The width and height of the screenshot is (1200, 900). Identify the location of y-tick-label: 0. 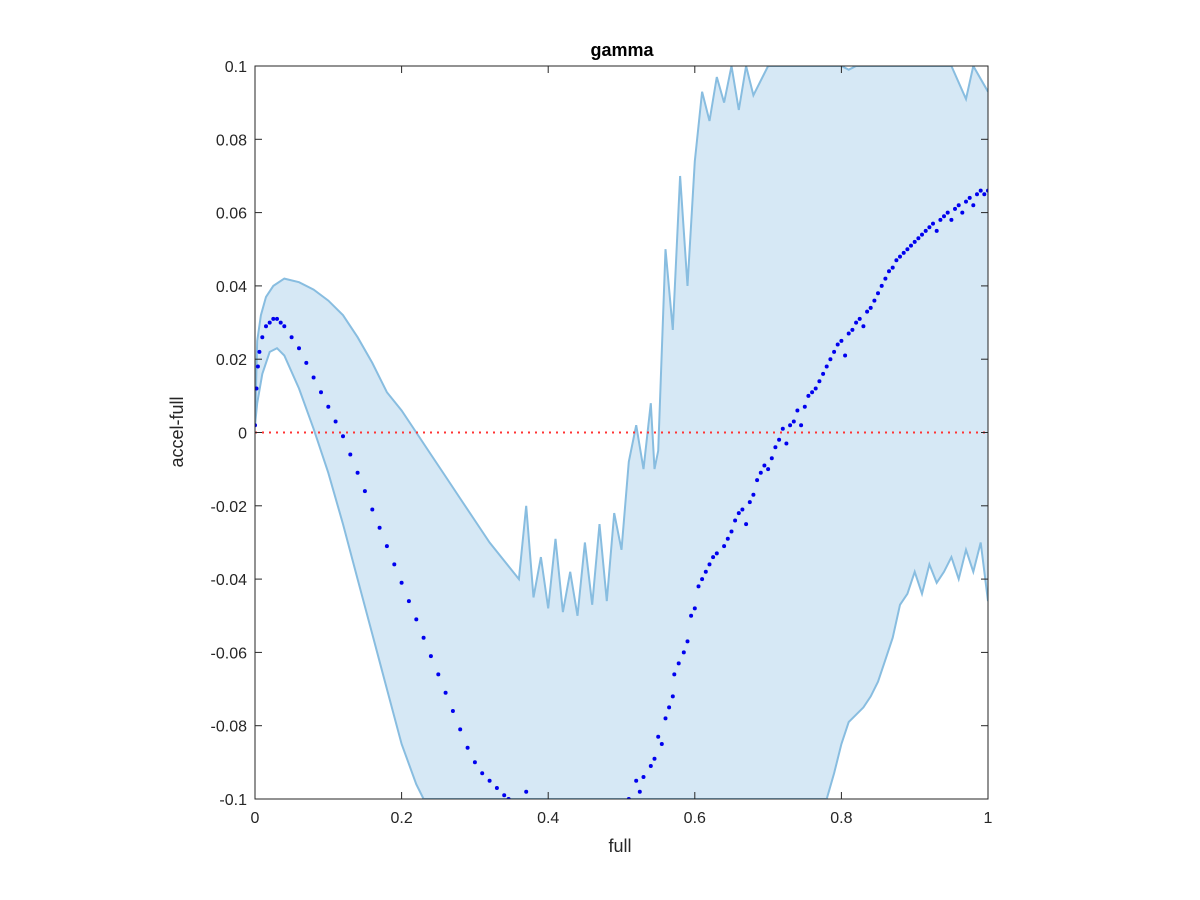
(242, 434).